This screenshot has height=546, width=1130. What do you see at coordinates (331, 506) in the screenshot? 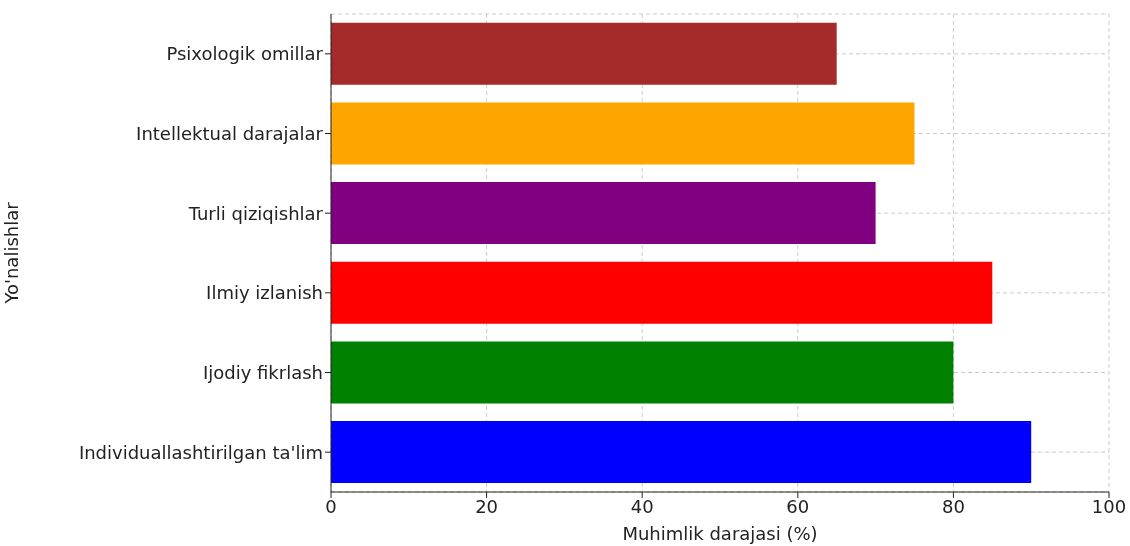
I see `x-tick-label: 0` at bounding box center [331, 506].